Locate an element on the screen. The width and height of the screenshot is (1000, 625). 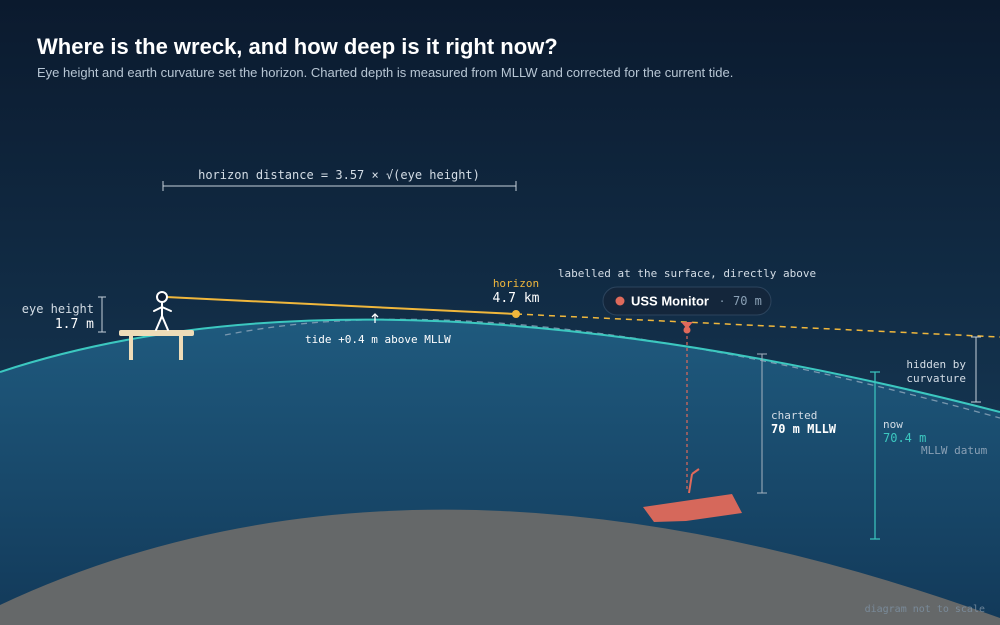
charted-value: 70 m MLLW is located at coordinates (804, 429).